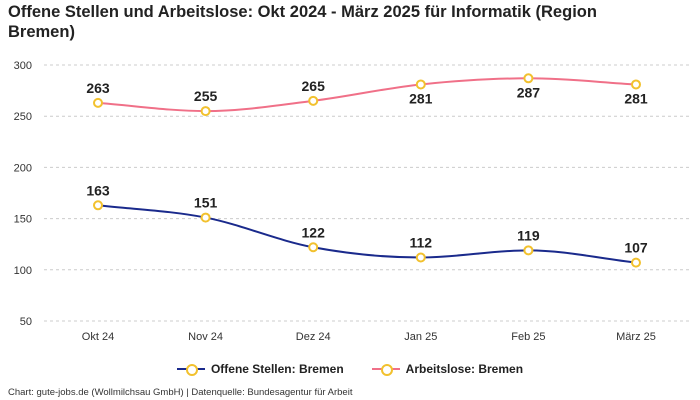 The image size is (700, 400). What do you see at coordinates (636, 337) in the screenshot?
I see `x-tick-label: März 25` at bounding box center [636, 337].